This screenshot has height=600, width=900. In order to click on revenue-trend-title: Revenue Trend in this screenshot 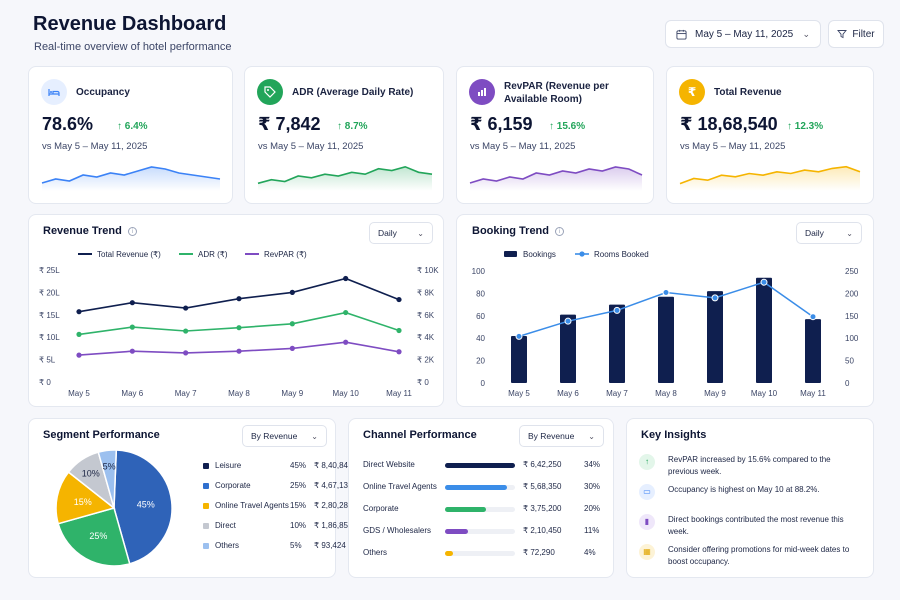, I will do `click(82, 231)`.